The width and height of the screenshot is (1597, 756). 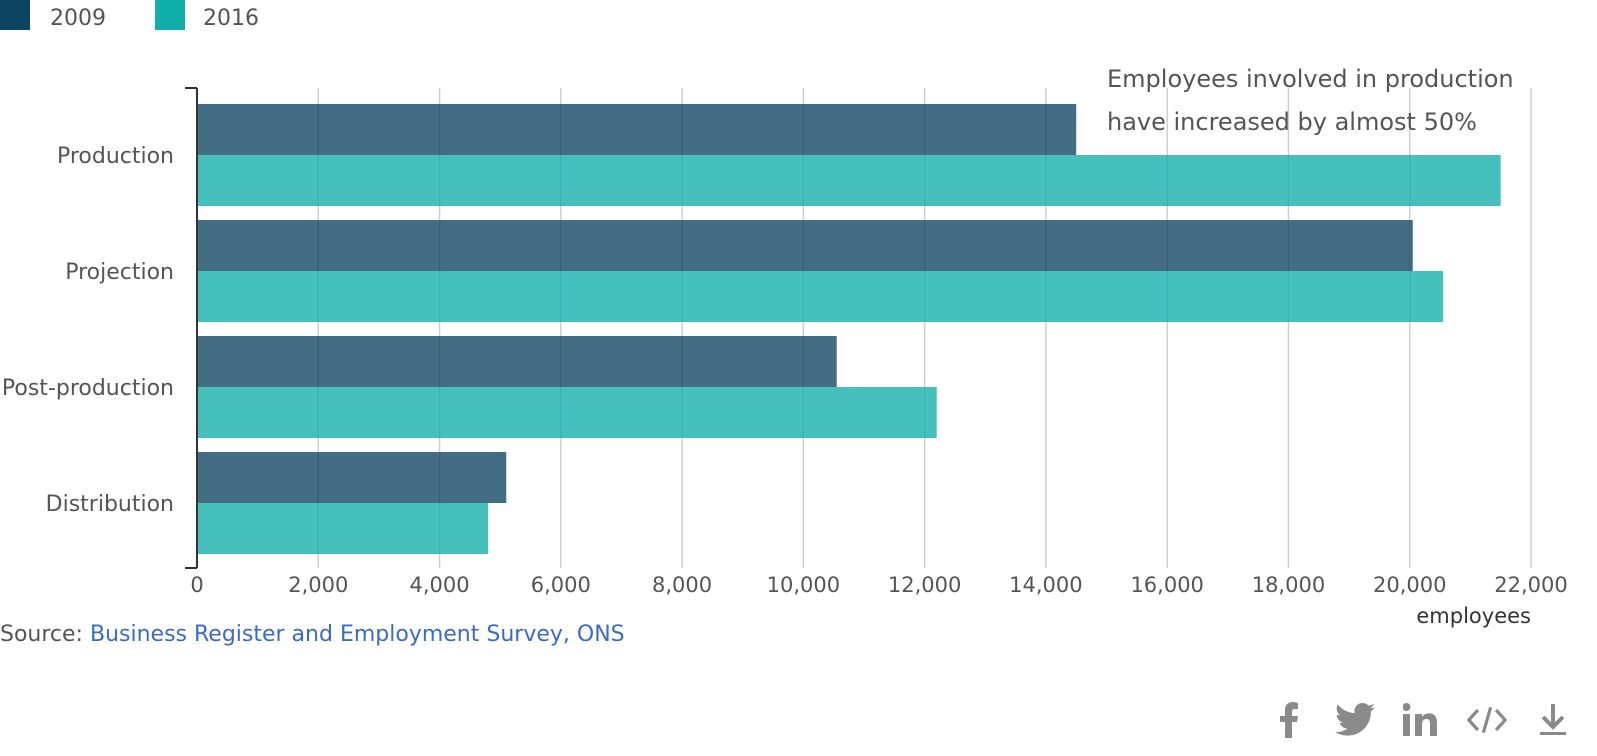 I want to click on linkedin-icon, so click(x=1421, y=720).